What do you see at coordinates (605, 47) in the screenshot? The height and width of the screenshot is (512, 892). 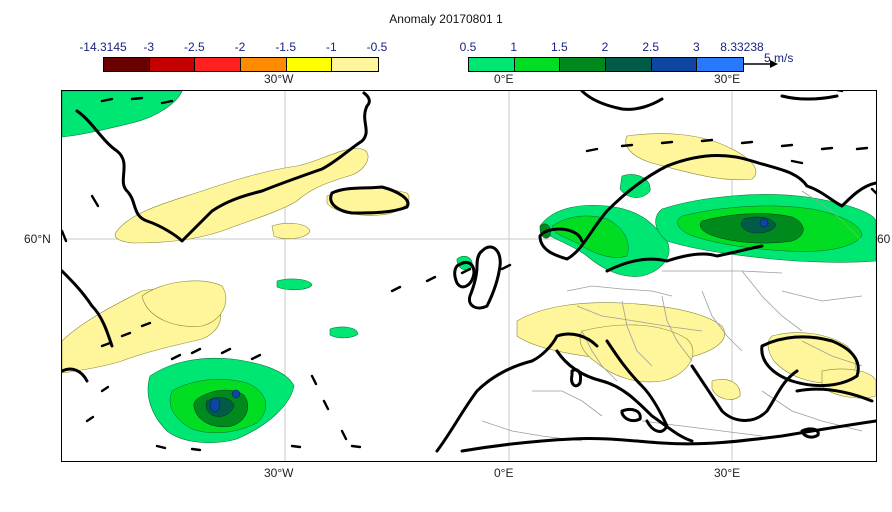 I see `positive-colorbar-label-3: 2` at bounding box center [605, 47].